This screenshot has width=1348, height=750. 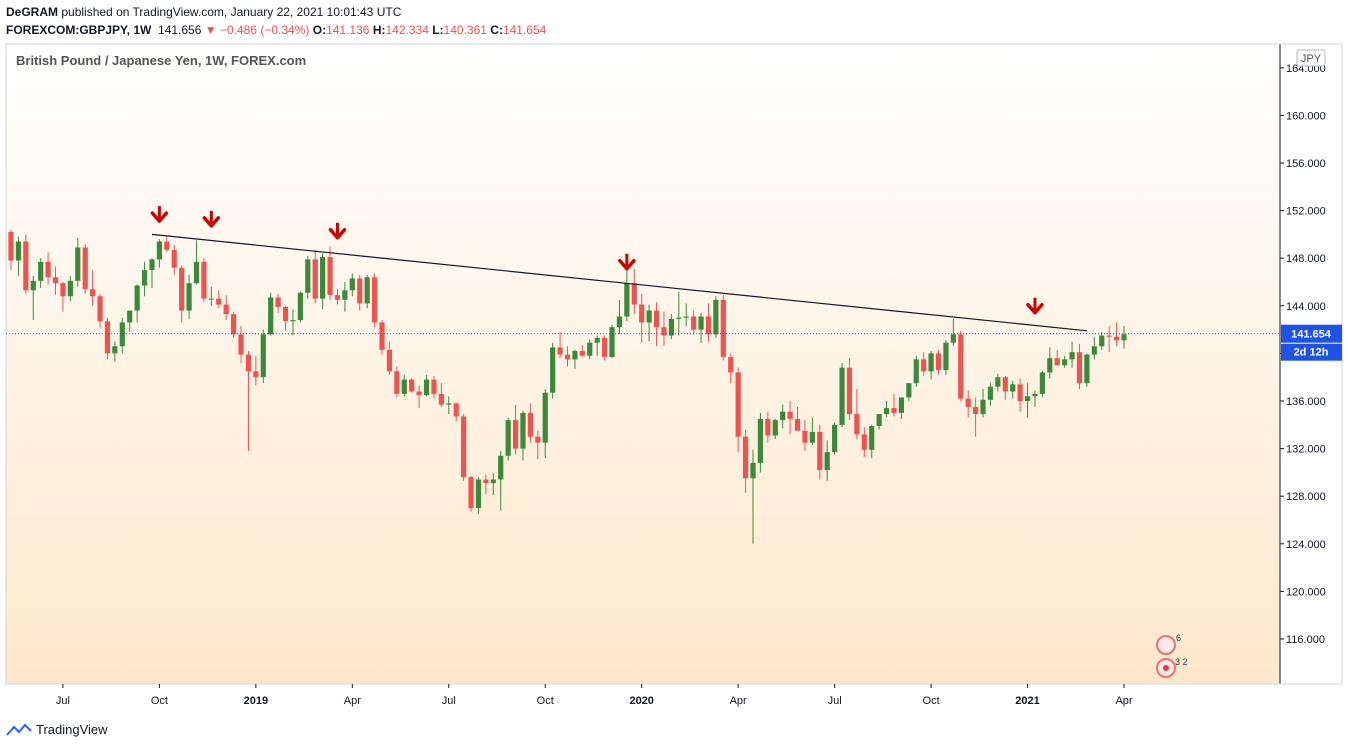 I want to click on currency-badge: JPY, so click(x=1311, y=58).